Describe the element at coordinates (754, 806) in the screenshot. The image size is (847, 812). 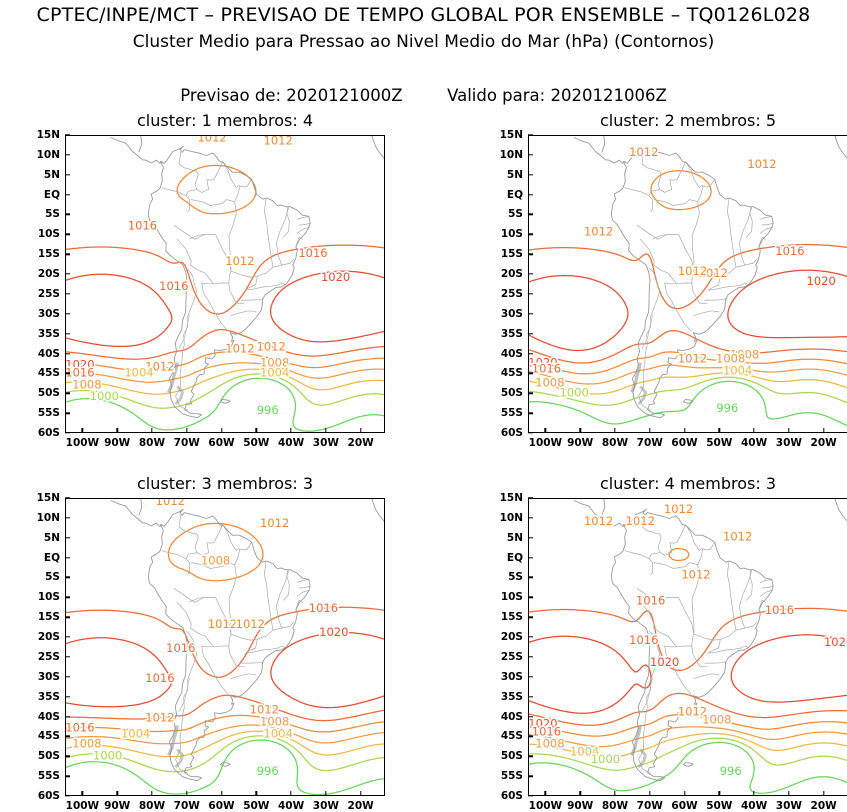
I see `x-axis-tick-label: 40W` at that location.